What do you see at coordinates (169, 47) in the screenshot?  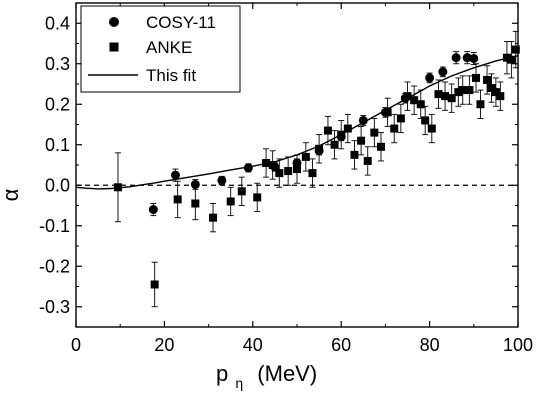 I see `legend-label-anke: ANKE` at bounding box center [169, 47].